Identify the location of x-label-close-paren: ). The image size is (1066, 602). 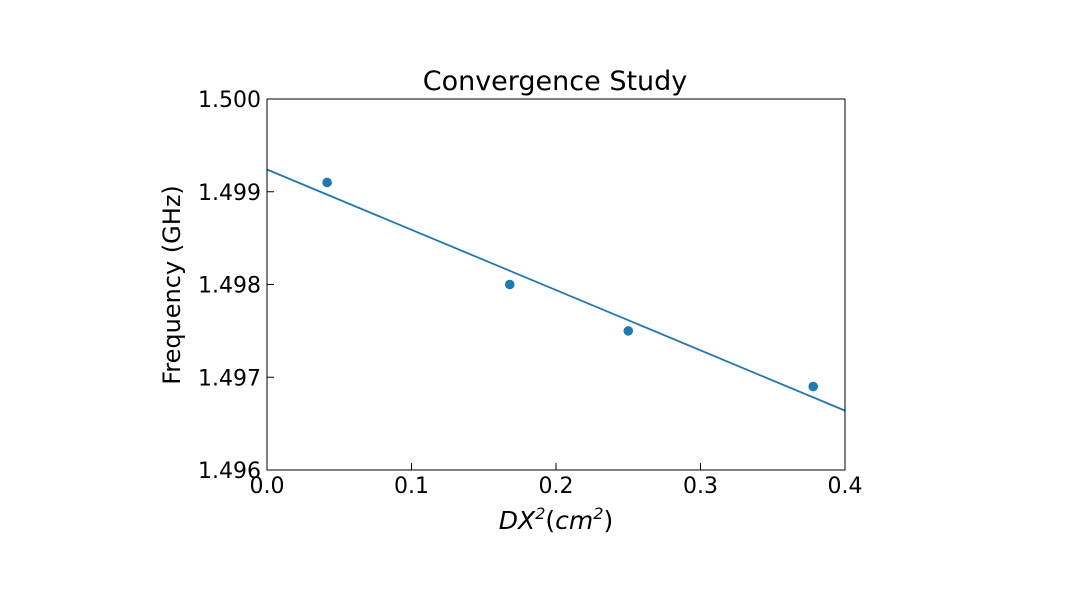
(608, 520).